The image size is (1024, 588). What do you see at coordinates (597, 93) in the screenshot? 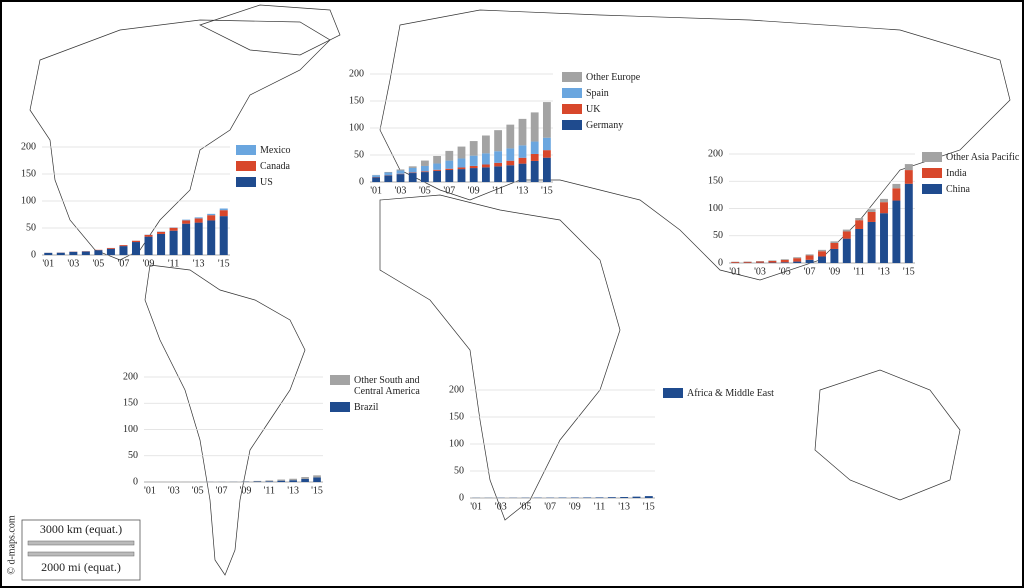
I see `legend-label: Spain` at bounding box center [597, 93].